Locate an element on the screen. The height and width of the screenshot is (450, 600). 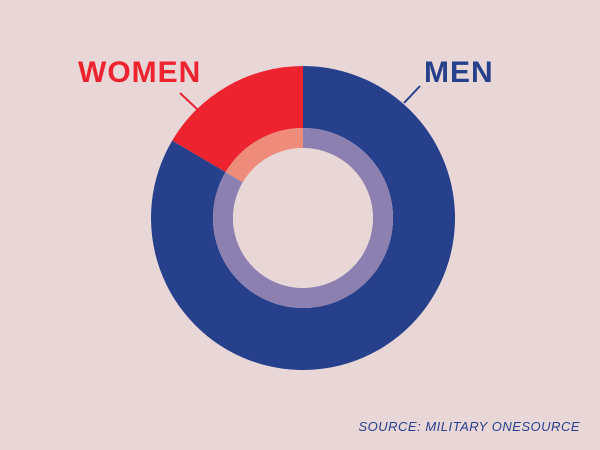
source-note: SOURCE: MILITARY ONESOURCE is located at coordinates (469, 426).